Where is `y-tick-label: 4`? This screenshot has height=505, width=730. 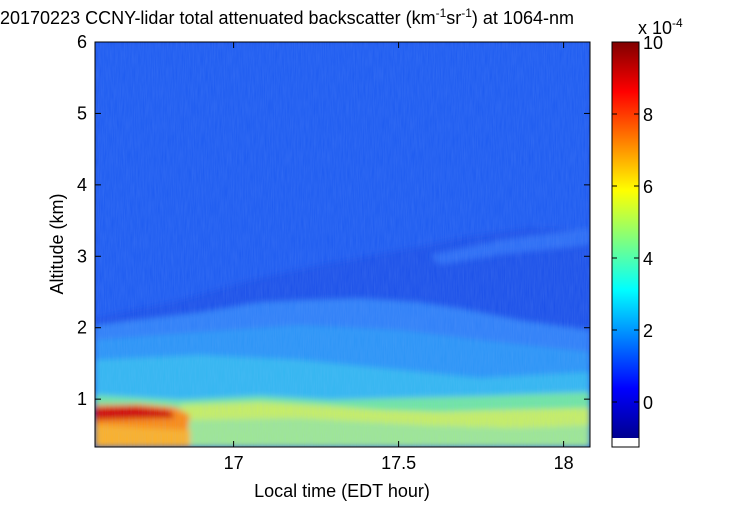 y-tick-label: 4 is located at coordinates (82, 185).